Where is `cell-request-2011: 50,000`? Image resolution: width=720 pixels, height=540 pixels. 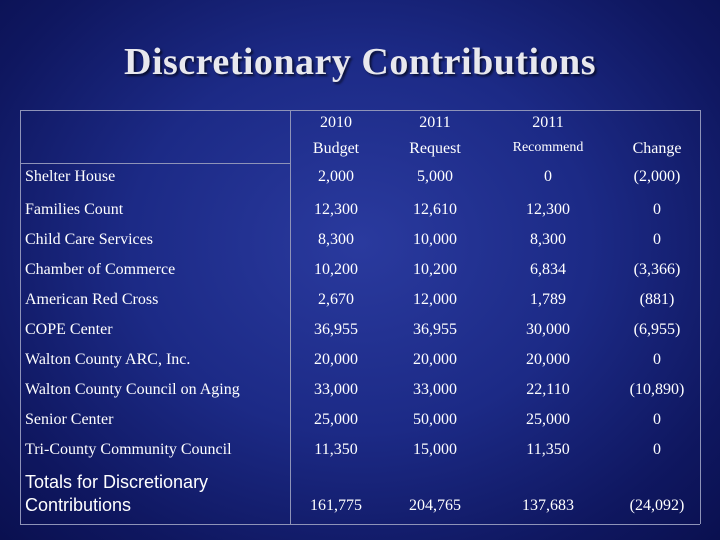 cell-request-2011: 50,000 is located at coordinates (435, 419).